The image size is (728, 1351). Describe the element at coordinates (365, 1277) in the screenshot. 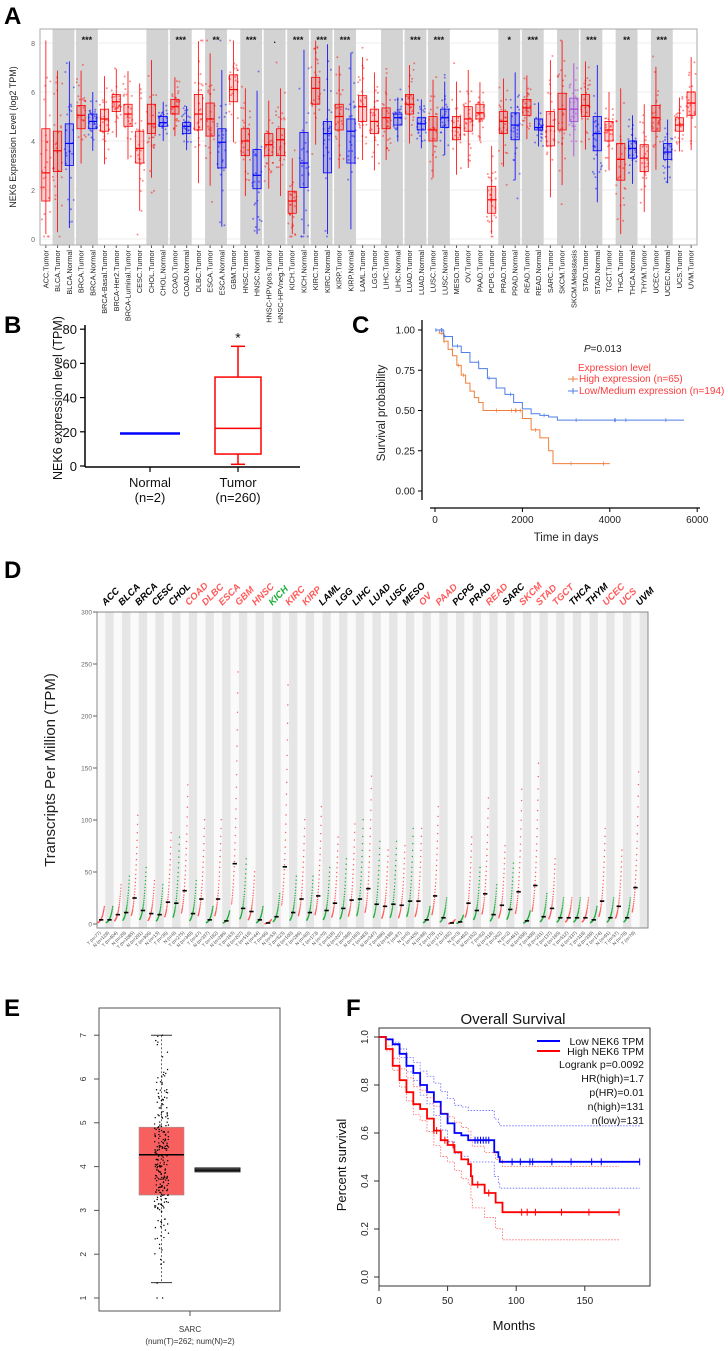

I see `y-tick-label: 0.0` at that location.